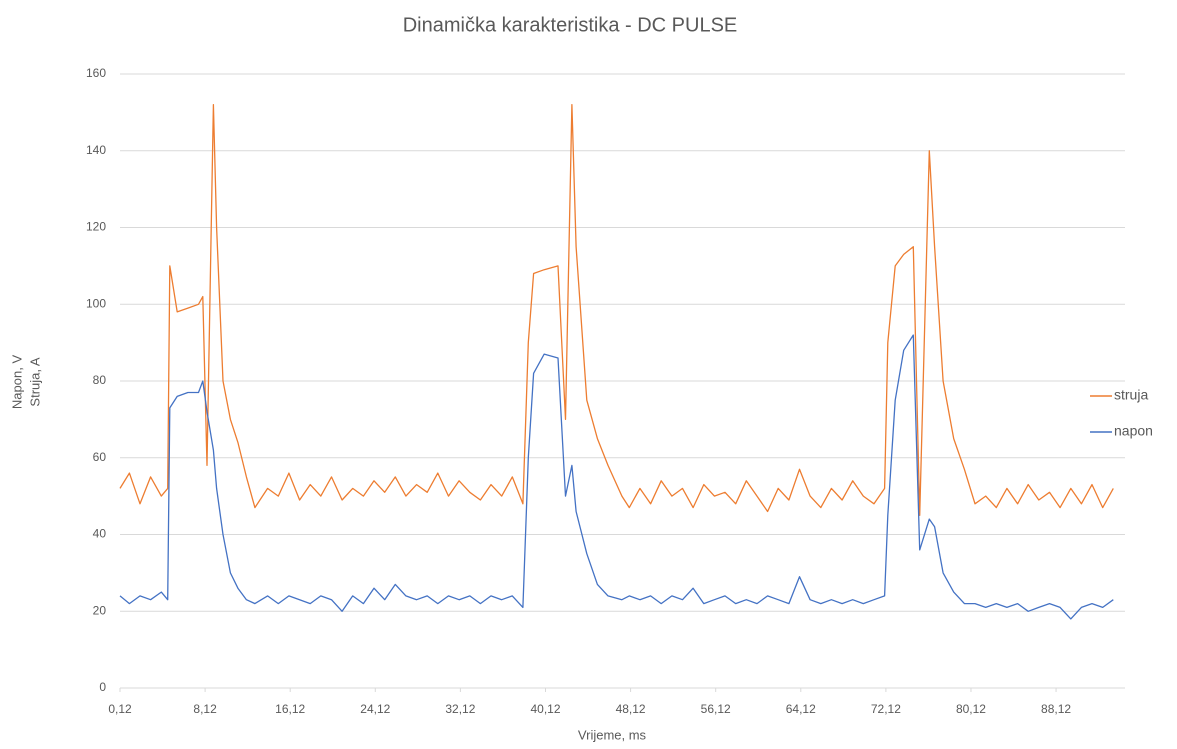 The height and width of the screenshot is (749, 1177). Describe the element at coordinates (100, 610) in the screenshot. I see `y-tick-label: 20` at that location.